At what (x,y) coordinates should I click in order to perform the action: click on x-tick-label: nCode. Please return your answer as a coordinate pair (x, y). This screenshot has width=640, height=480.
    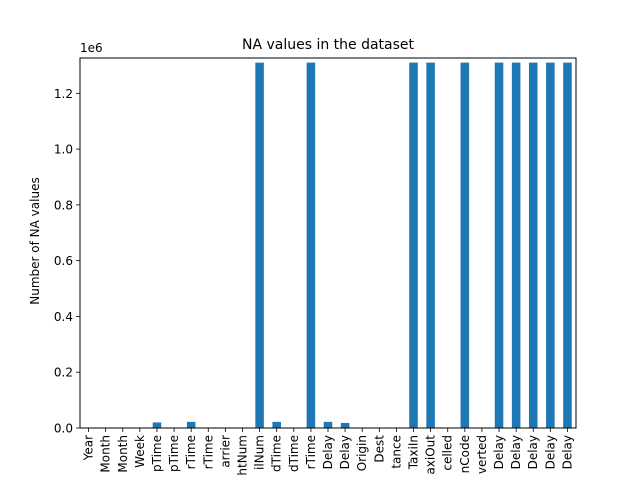
    Looking at the image, I should click on (465, 454).